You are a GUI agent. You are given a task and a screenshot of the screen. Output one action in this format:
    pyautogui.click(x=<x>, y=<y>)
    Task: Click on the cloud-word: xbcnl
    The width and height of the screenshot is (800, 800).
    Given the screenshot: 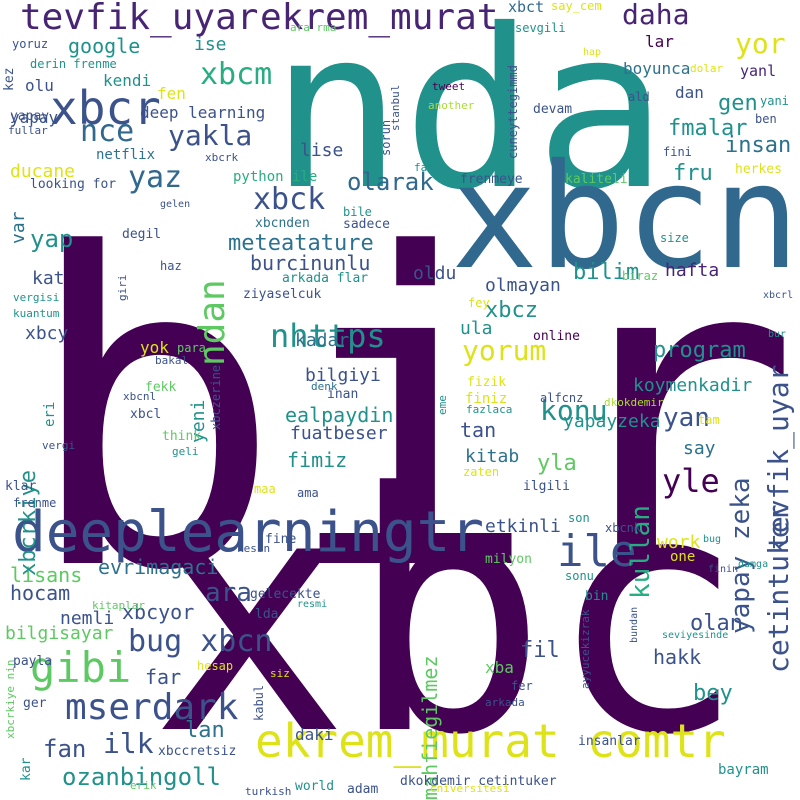 What is the action you would take?
    pyautogui.click(x=140, y=396)
    